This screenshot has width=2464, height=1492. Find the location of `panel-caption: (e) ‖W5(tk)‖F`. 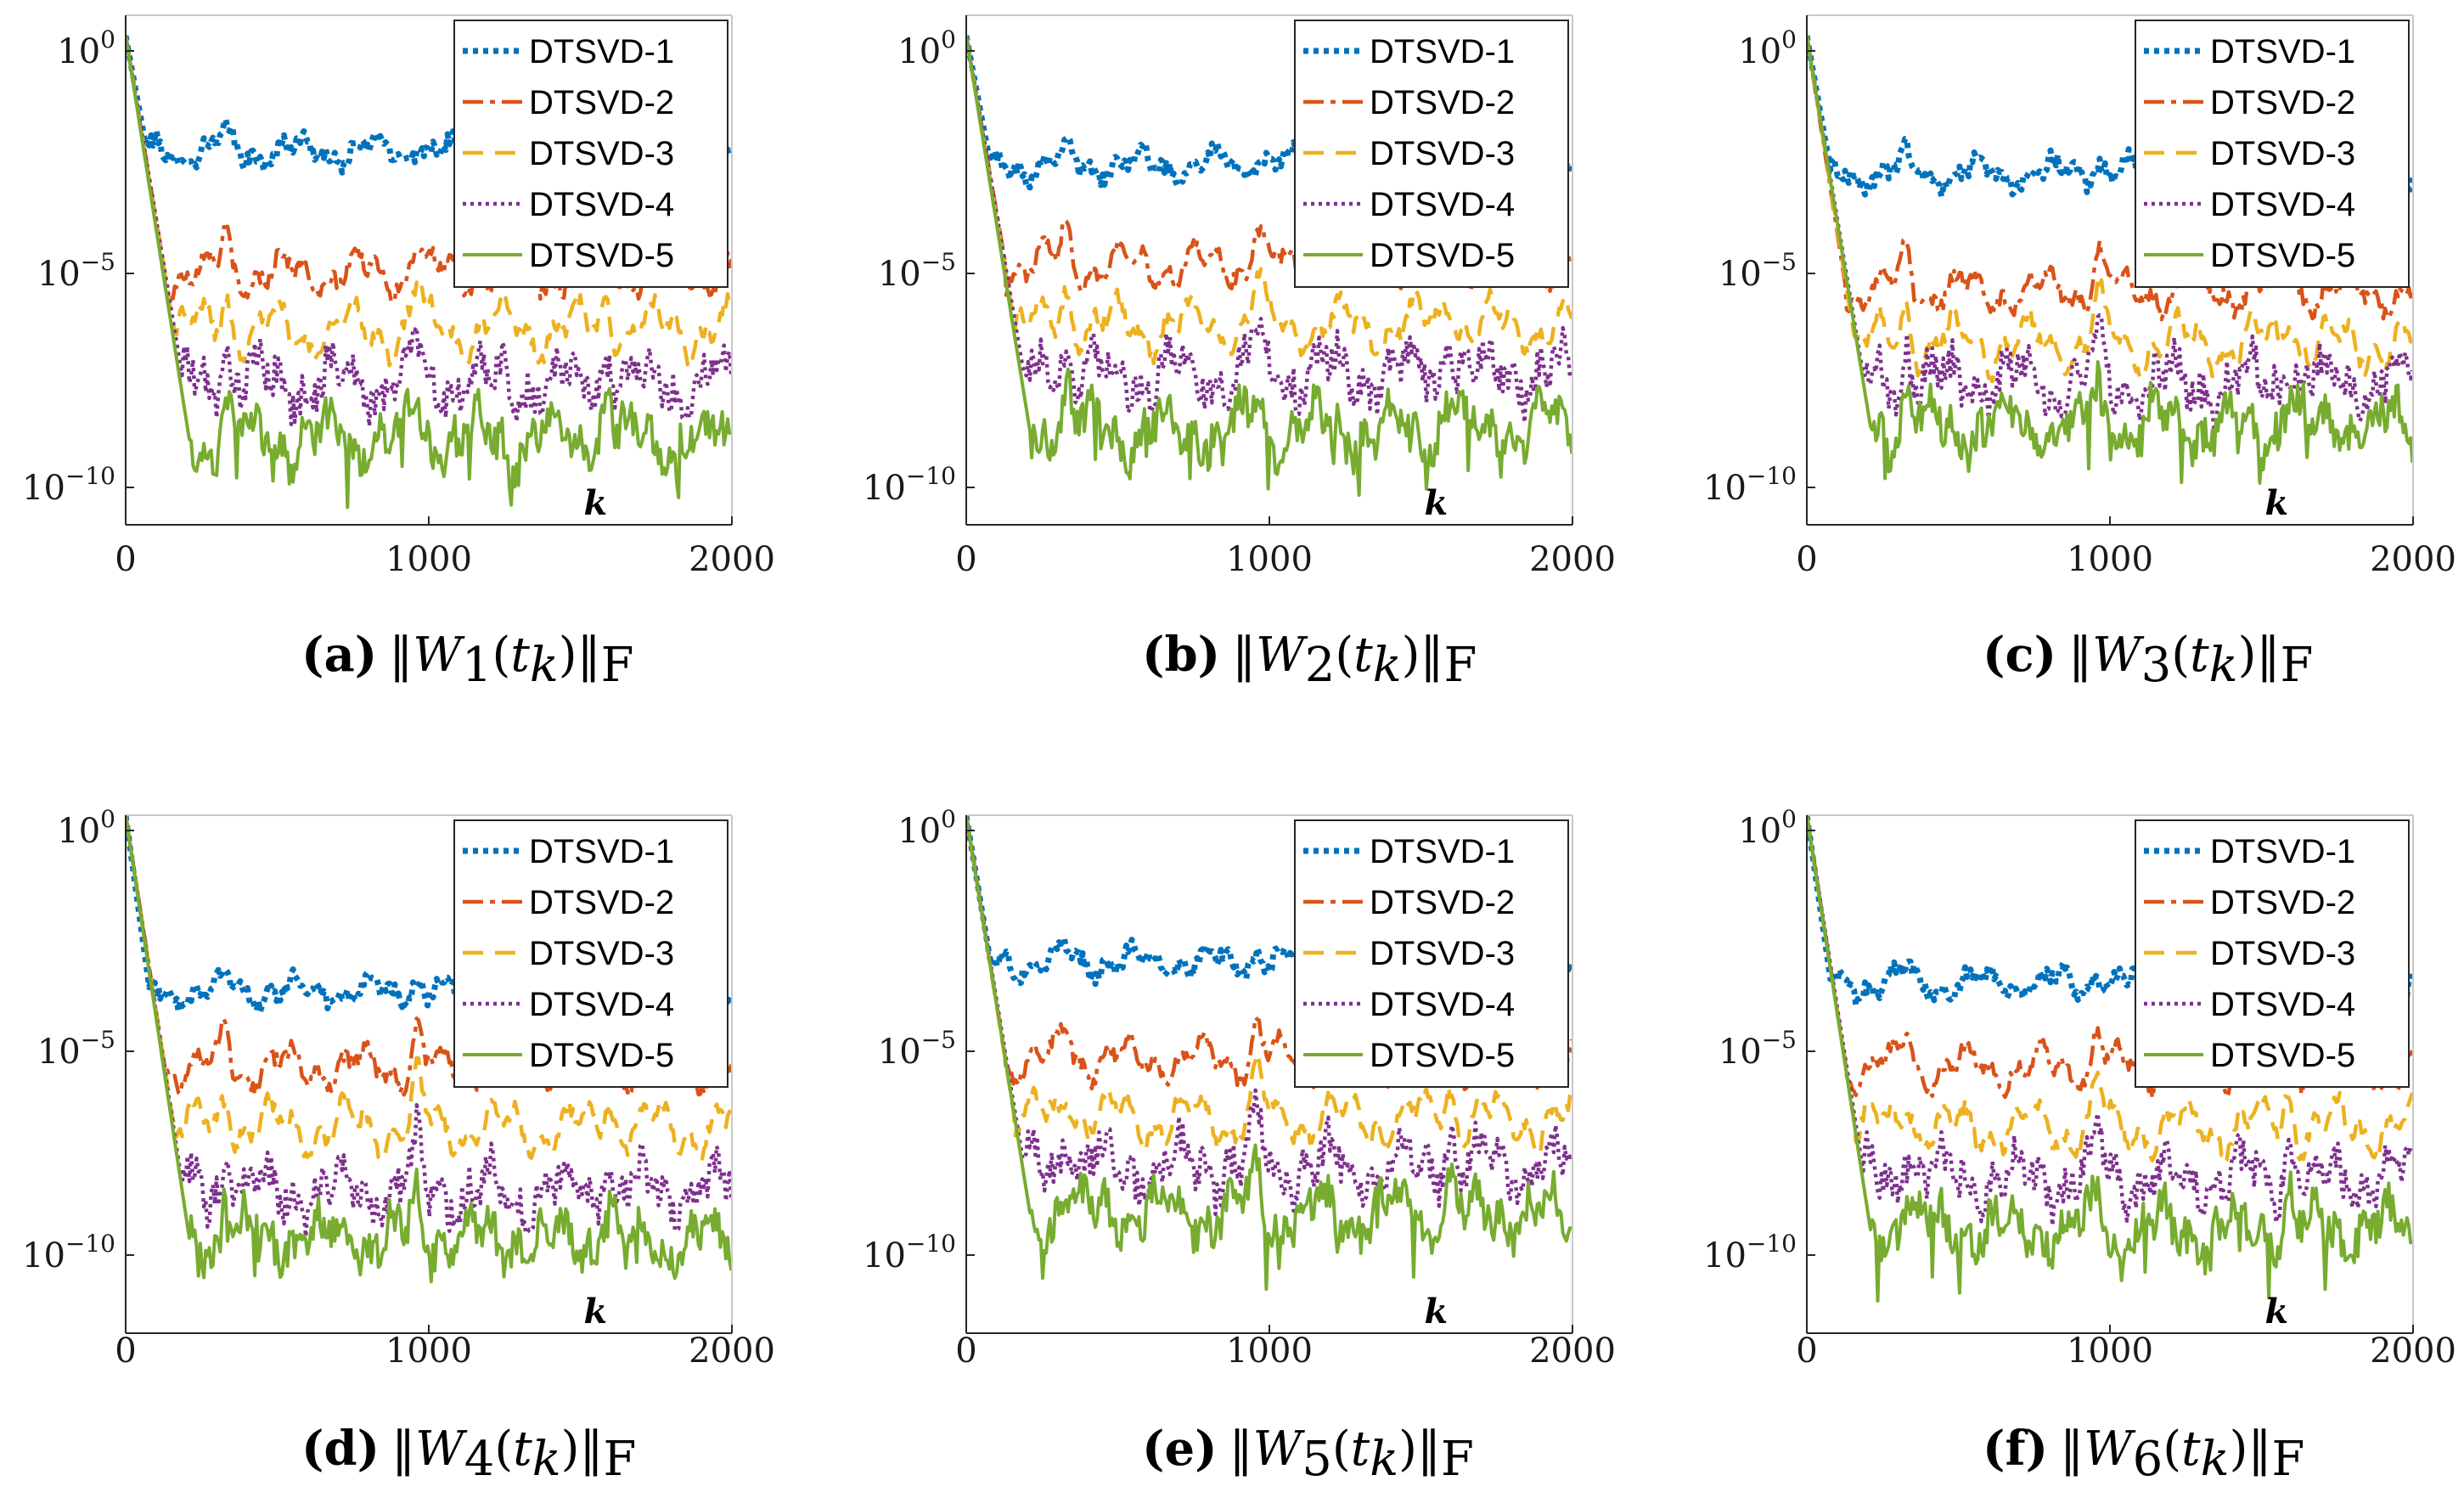

panel-caption: (e) ‖W5(tk)‖F is located at coordinates (1308, 1454).